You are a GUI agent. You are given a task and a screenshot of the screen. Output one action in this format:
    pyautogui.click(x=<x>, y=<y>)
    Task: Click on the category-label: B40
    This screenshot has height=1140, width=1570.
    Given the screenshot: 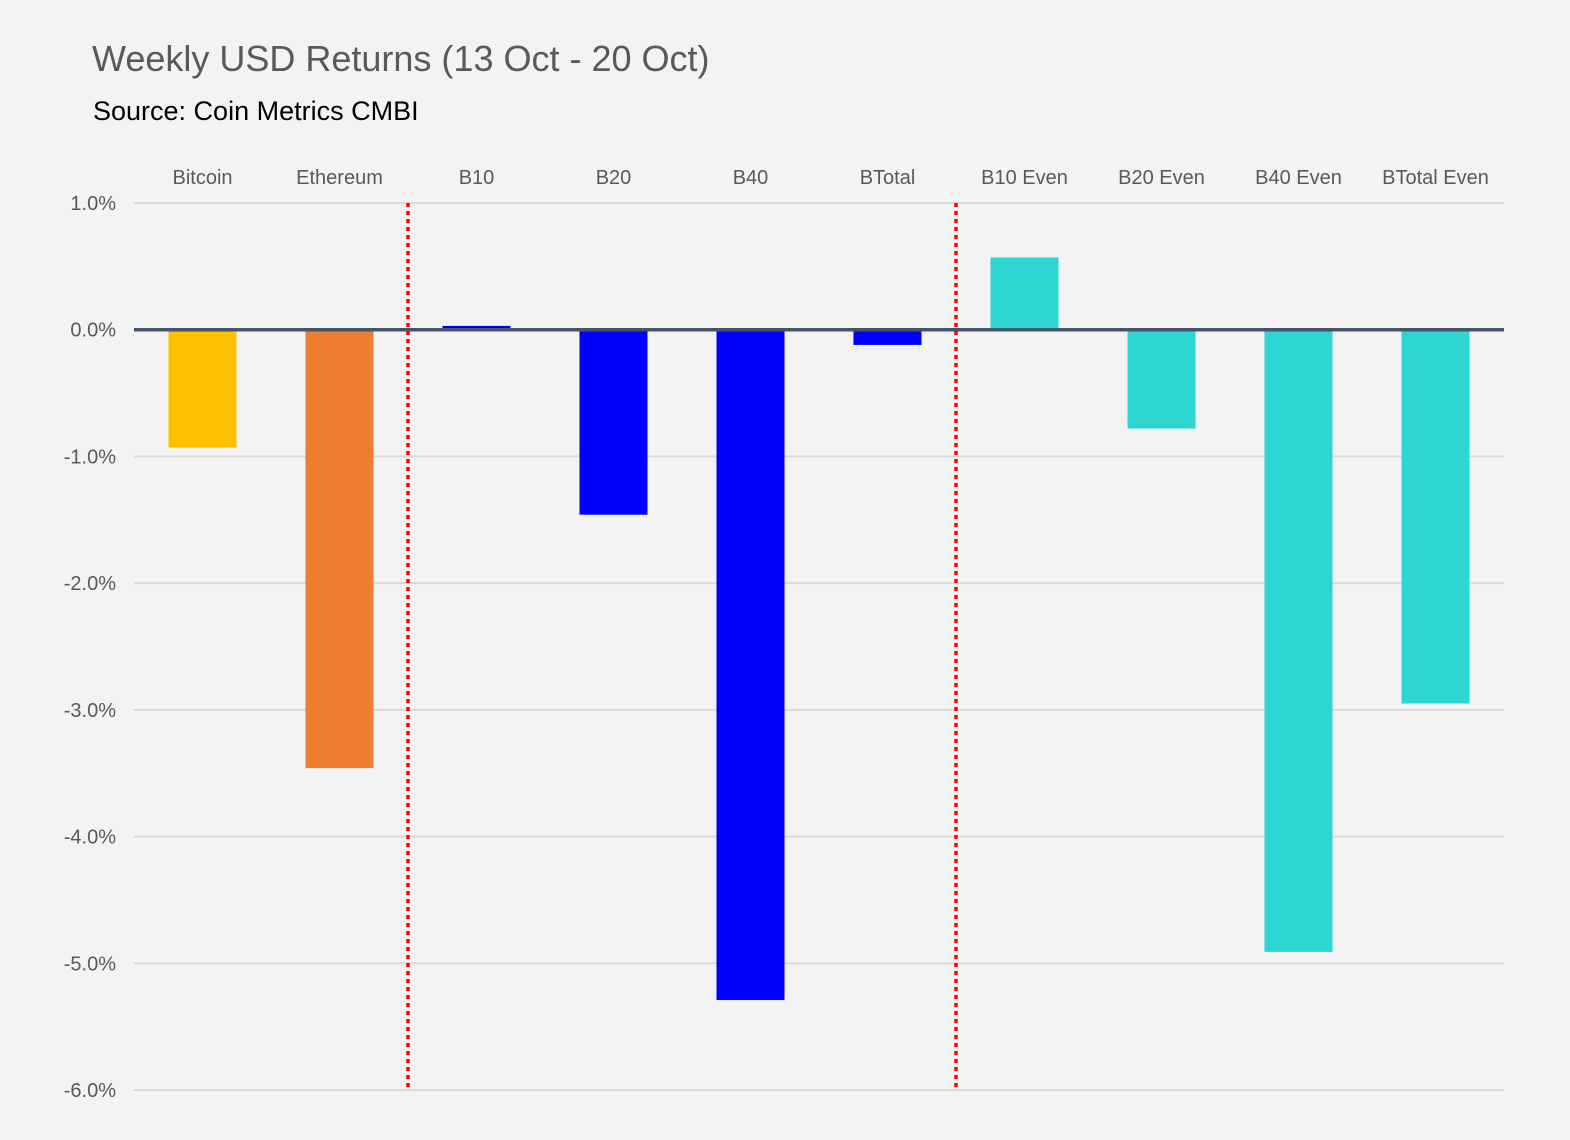 What is the action you would take?
    pyautogui.click(x=751, y=178)
    